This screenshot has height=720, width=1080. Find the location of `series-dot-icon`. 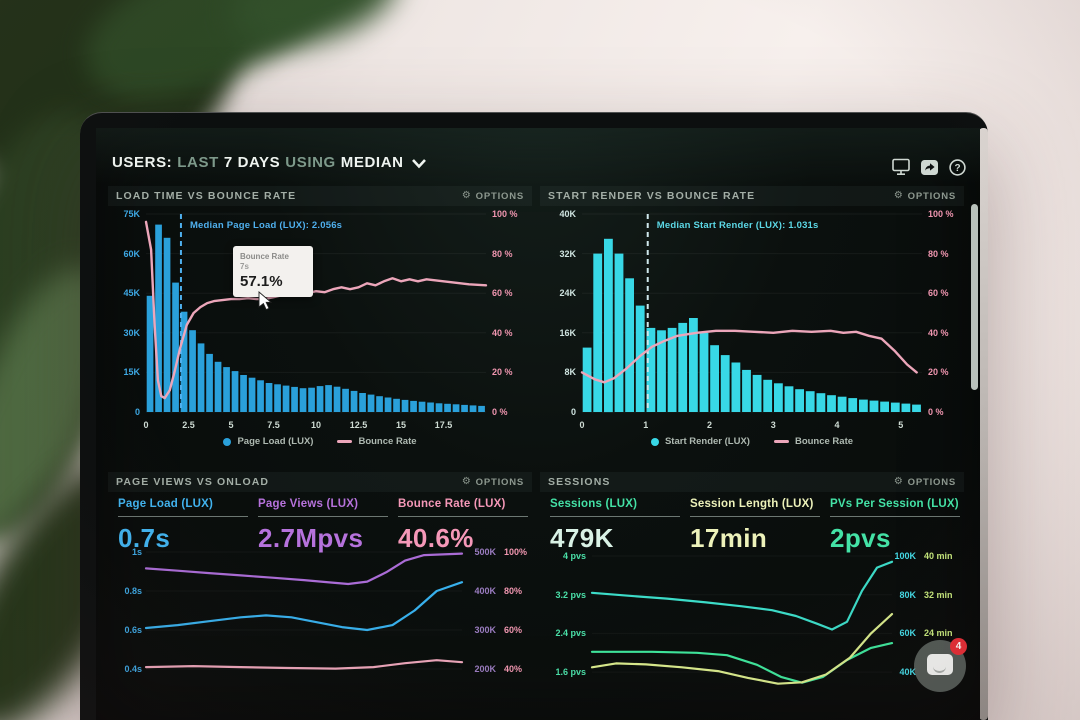

series-dot-icon is located at coordinates (227, 441).